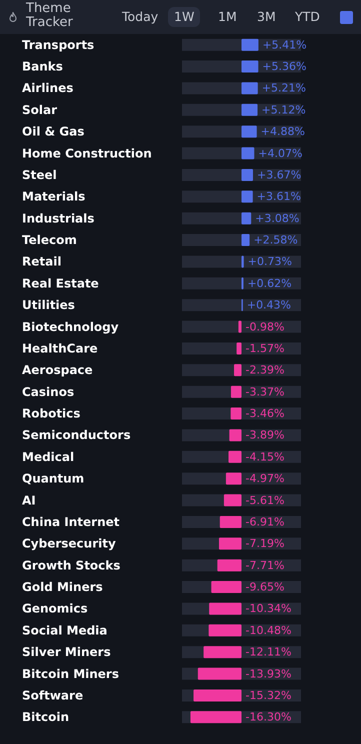 The image size is (361, 744). Describe the element at coordinates (265, 435) in the screenshot. I see `data-label: -3.89%` at that location.